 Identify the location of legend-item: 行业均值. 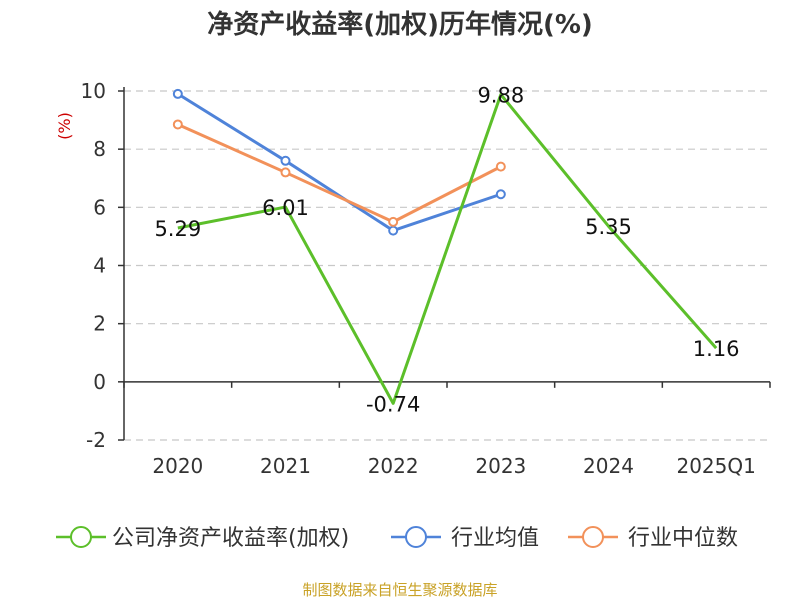
(465, 538).